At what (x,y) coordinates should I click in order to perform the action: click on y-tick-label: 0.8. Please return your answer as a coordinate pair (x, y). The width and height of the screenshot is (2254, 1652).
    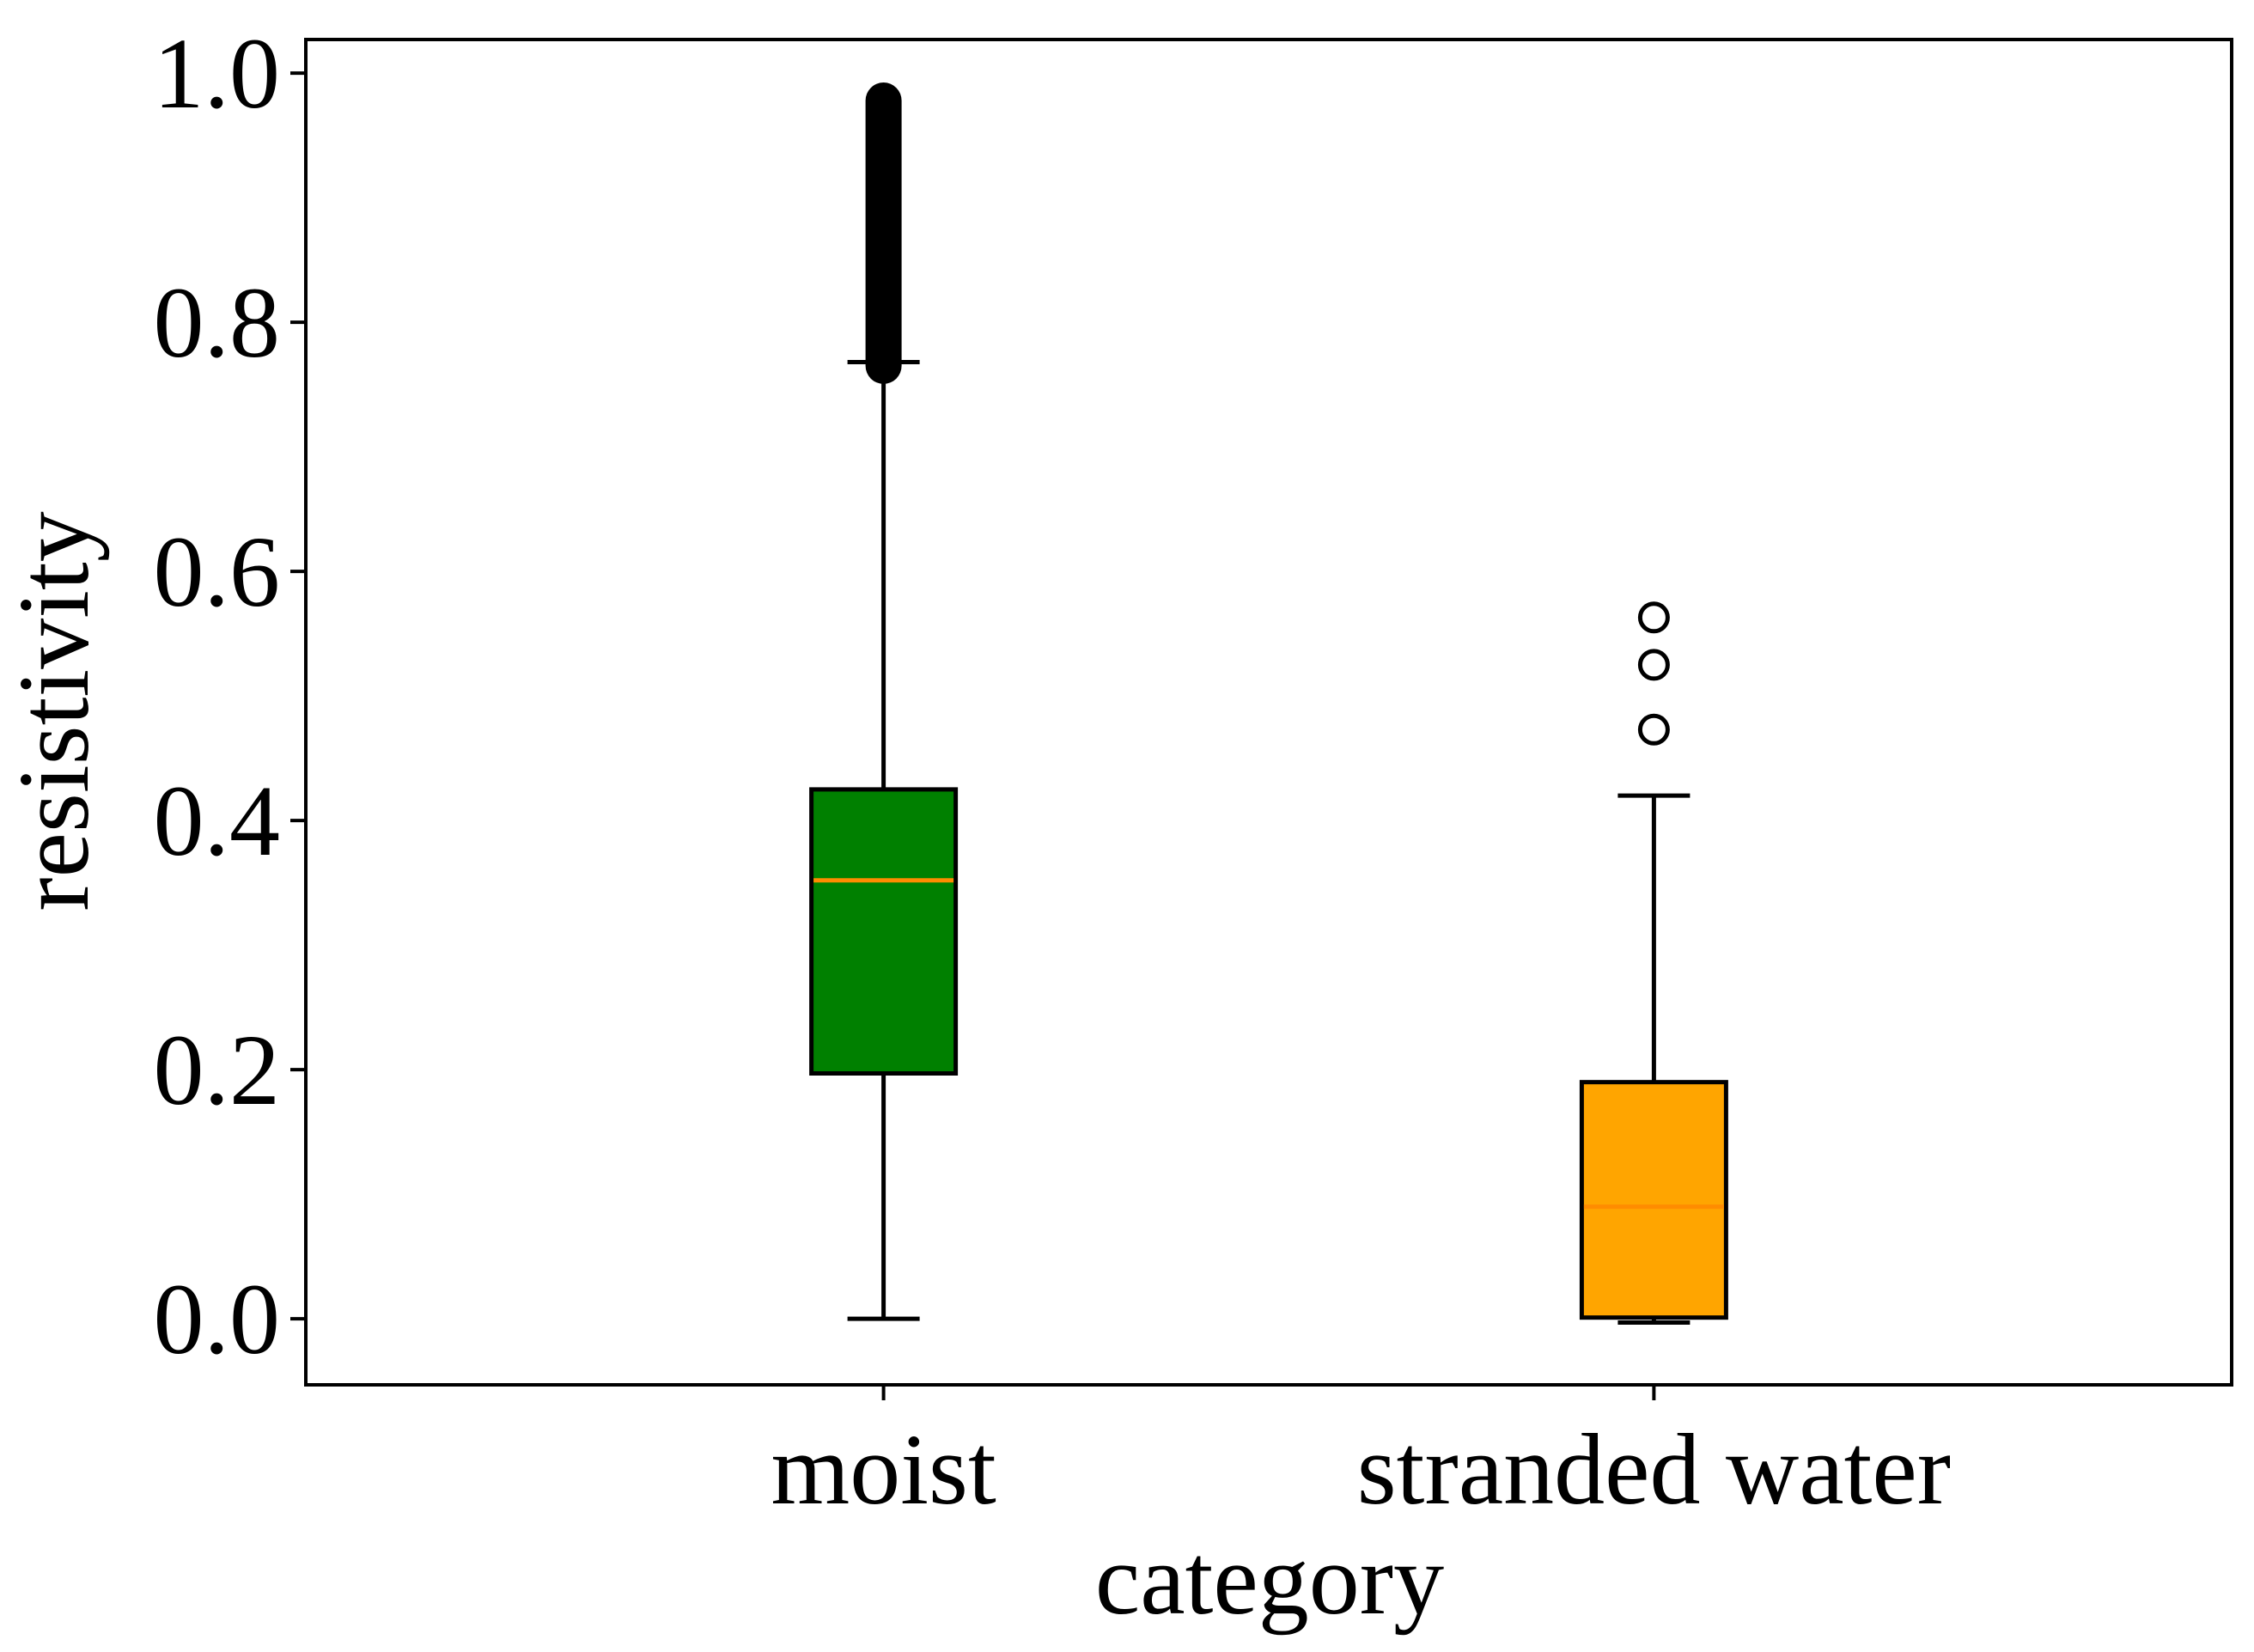
    Looking at the image, I should click on (217, 322).